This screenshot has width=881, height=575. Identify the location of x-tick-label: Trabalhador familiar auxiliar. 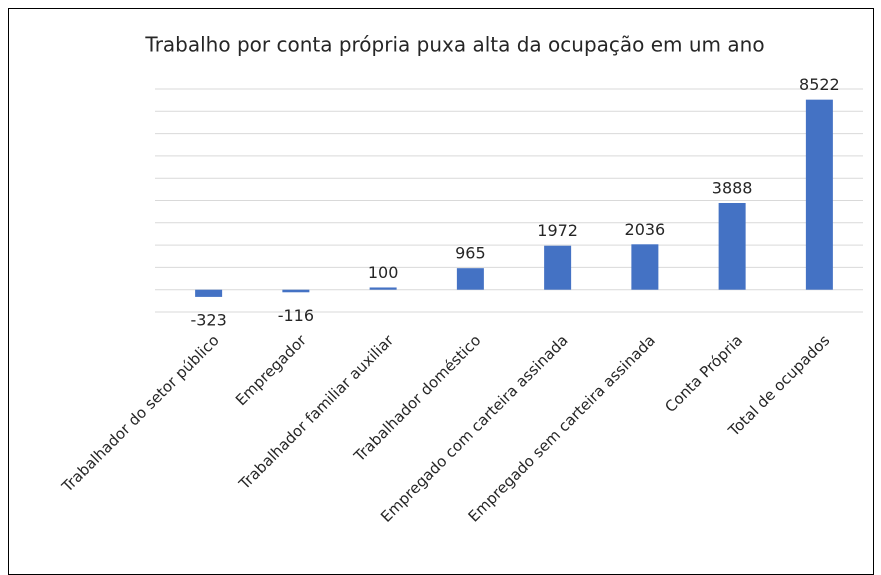
(316, 412).